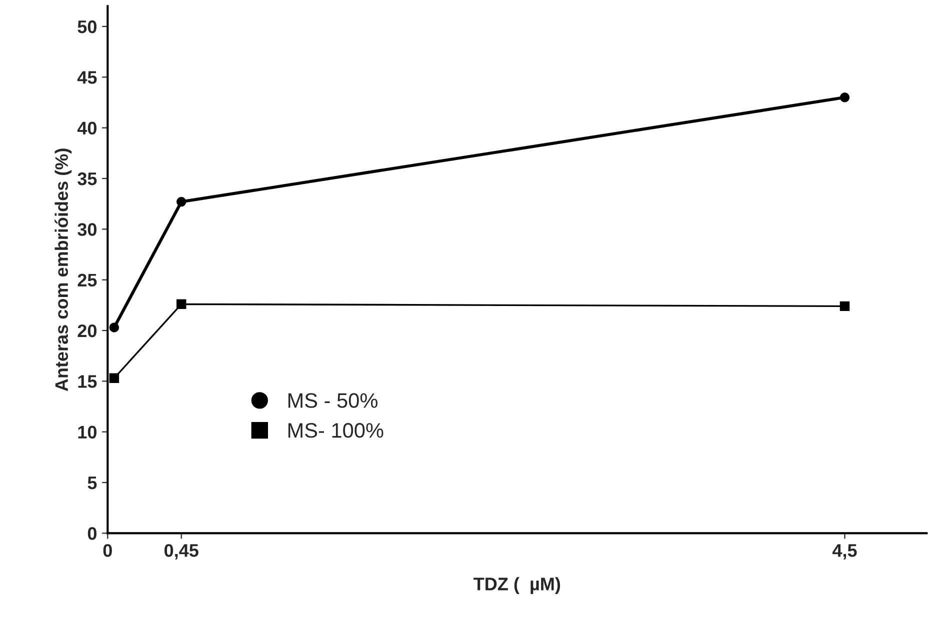 This screenshot has width=936, height=620. I want to click on y-tick-label: 25, so click(87, 280).